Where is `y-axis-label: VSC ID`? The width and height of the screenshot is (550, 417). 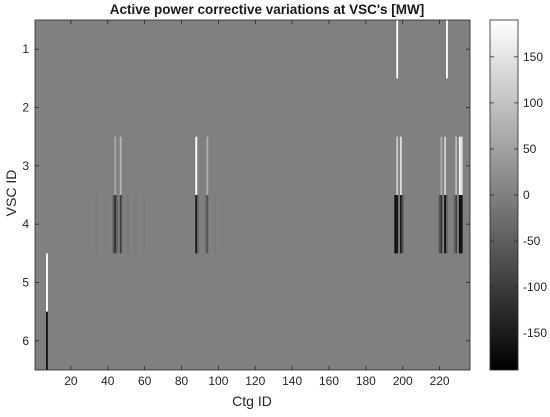 y-axis-label: VSC ID is located at coordinates (11, 193).